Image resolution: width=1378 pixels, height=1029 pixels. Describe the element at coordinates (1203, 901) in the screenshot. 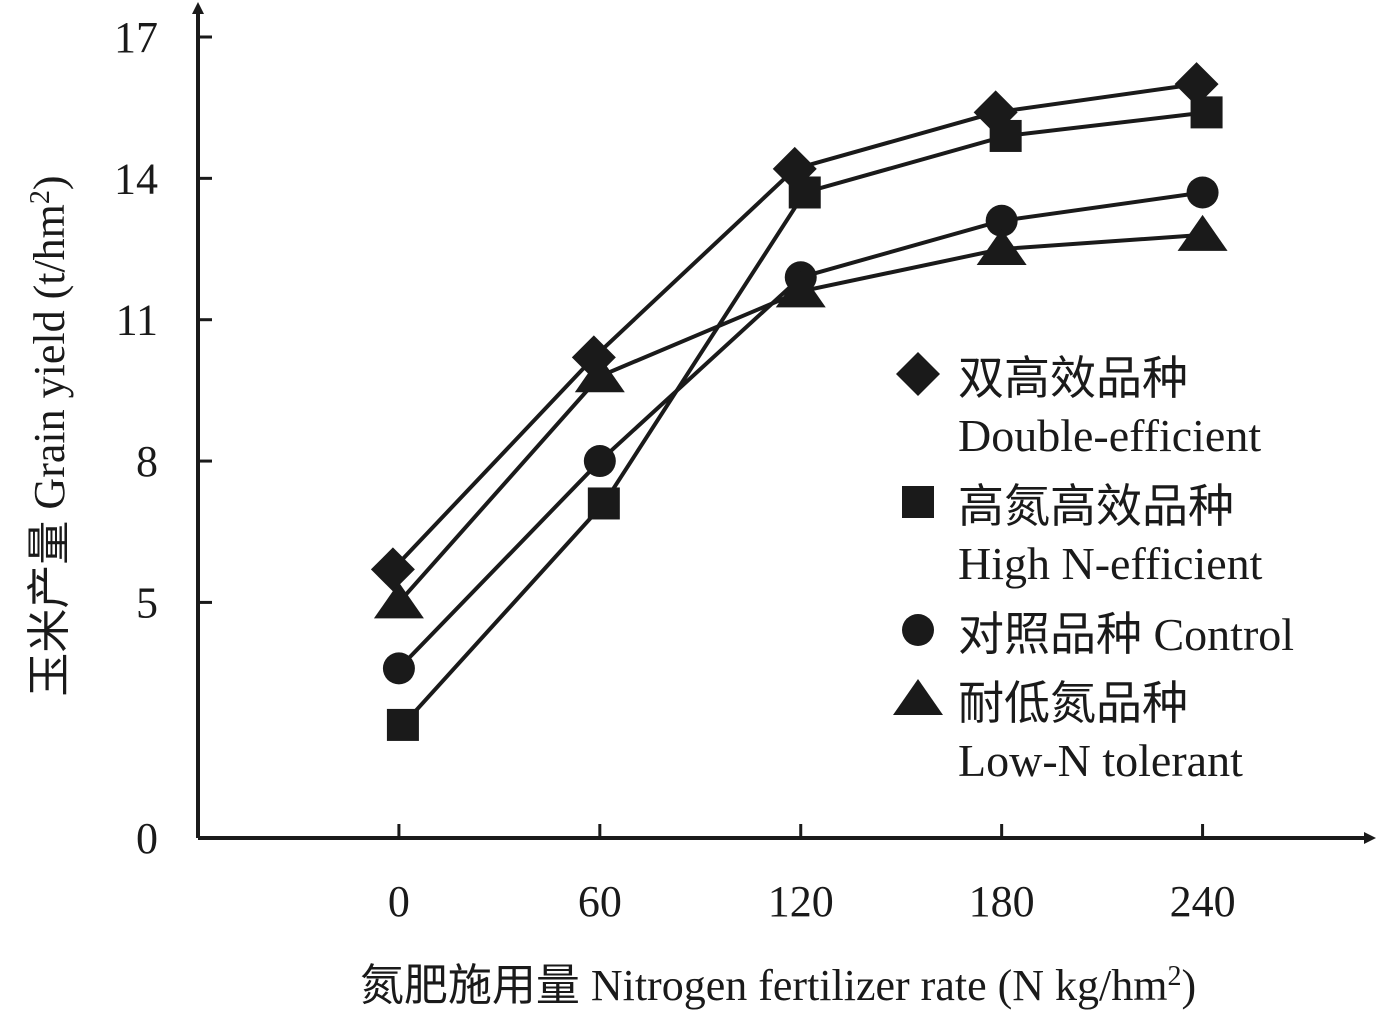

I see `x-tick-label: 240` at that location.